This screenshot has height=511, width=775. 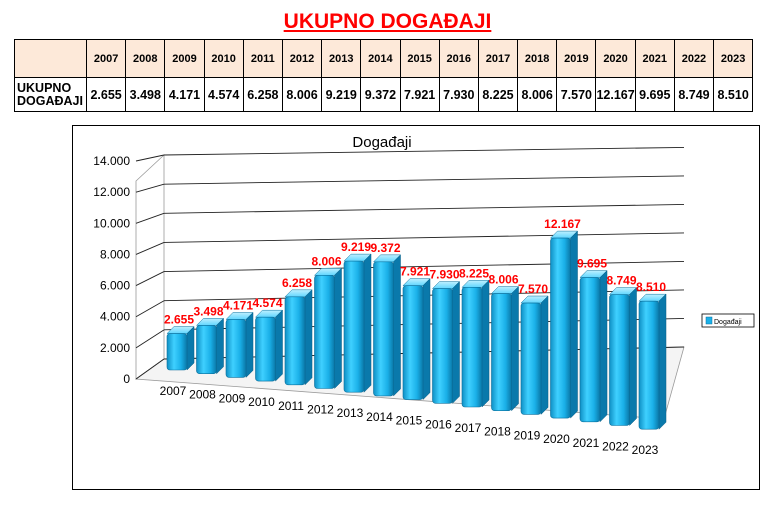 What do you see at coordinates (50, 58) in the screenshot?
I see `table-corner-cell` at bounding box center [50, 58].